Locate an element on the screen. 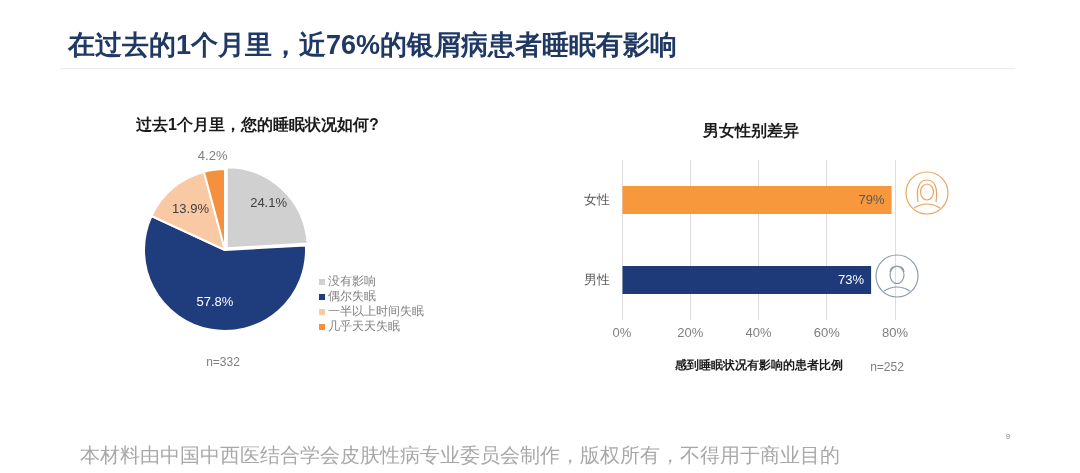 This screenshot has width=1080, height=473. x-axis-title: 感到睡眠状况有影响的患者比例 is located at coordinates (758, 365).